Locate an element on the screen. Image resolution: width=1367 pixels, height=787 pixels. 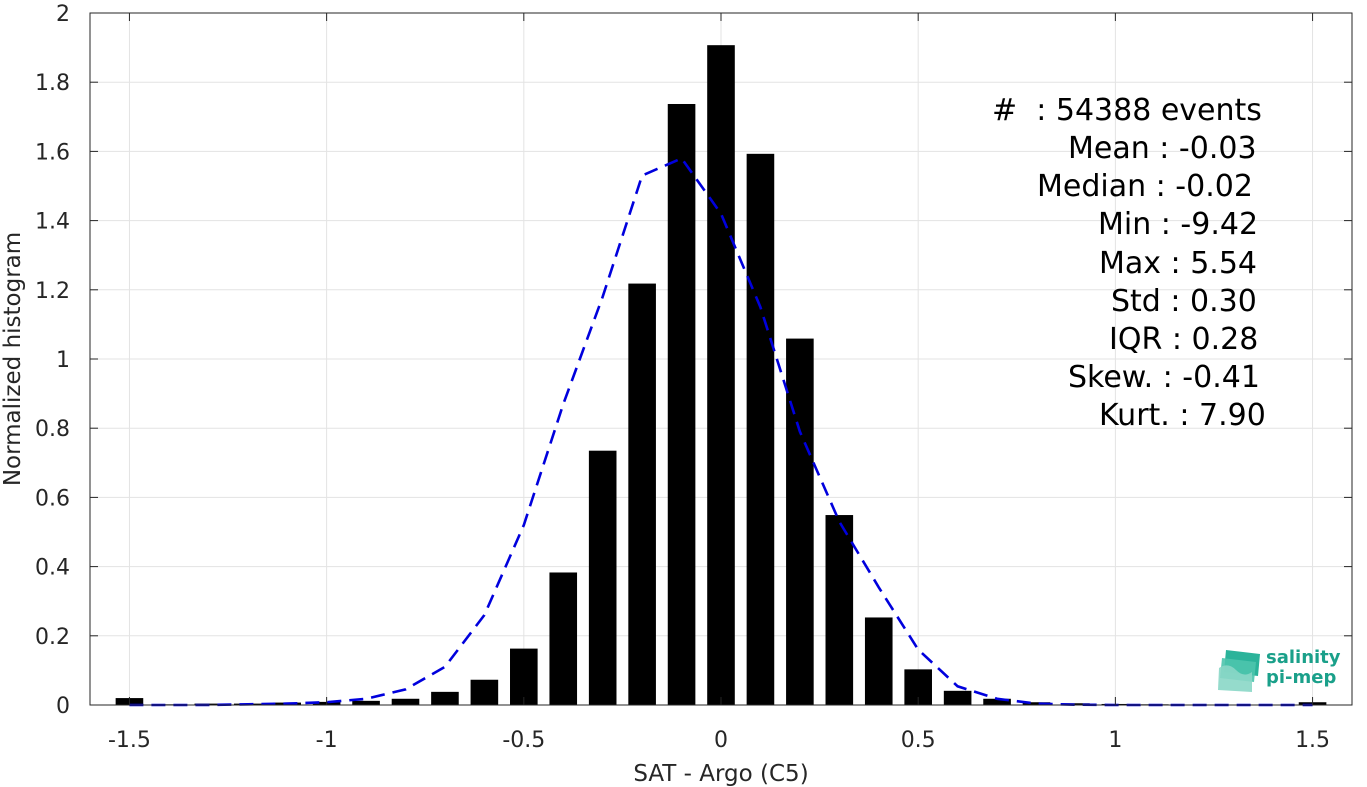
y-tick-label: 0.2 is located at coordinates (52, 637).